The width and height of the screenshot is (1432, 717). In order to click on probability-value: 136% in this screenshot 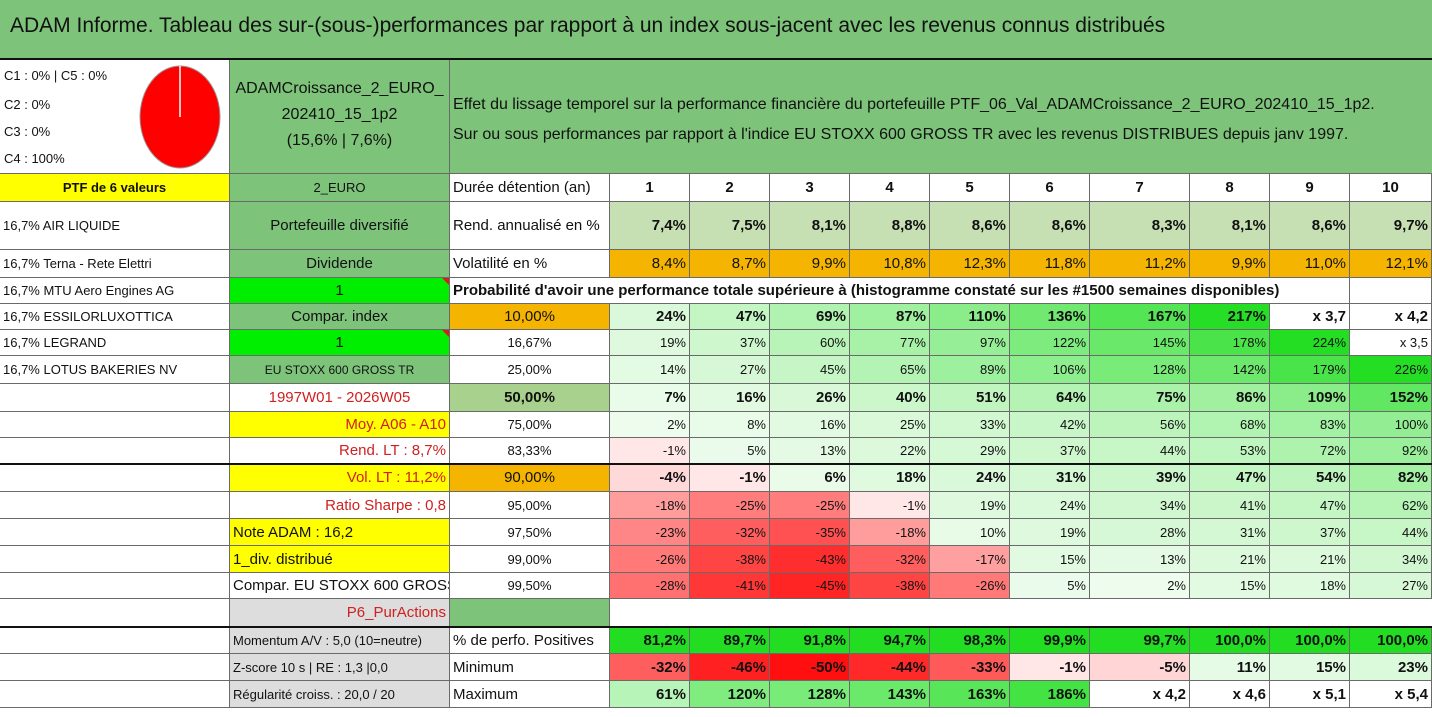, I will do `click(1050, 317)`.